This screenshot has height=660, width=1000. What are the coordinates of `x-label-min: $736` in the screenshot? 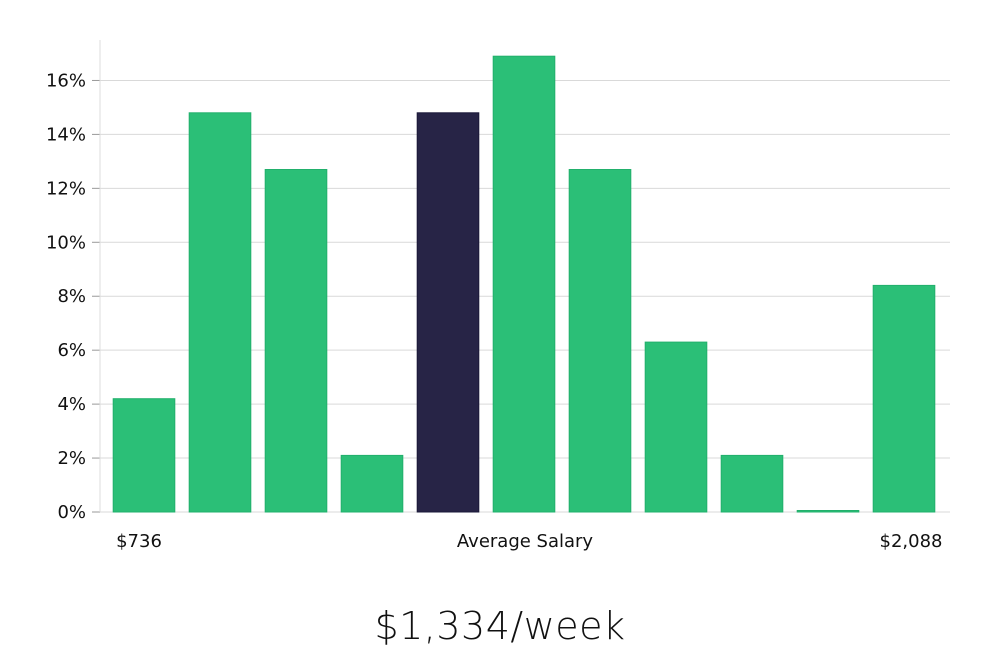 It's located at (139, 541).